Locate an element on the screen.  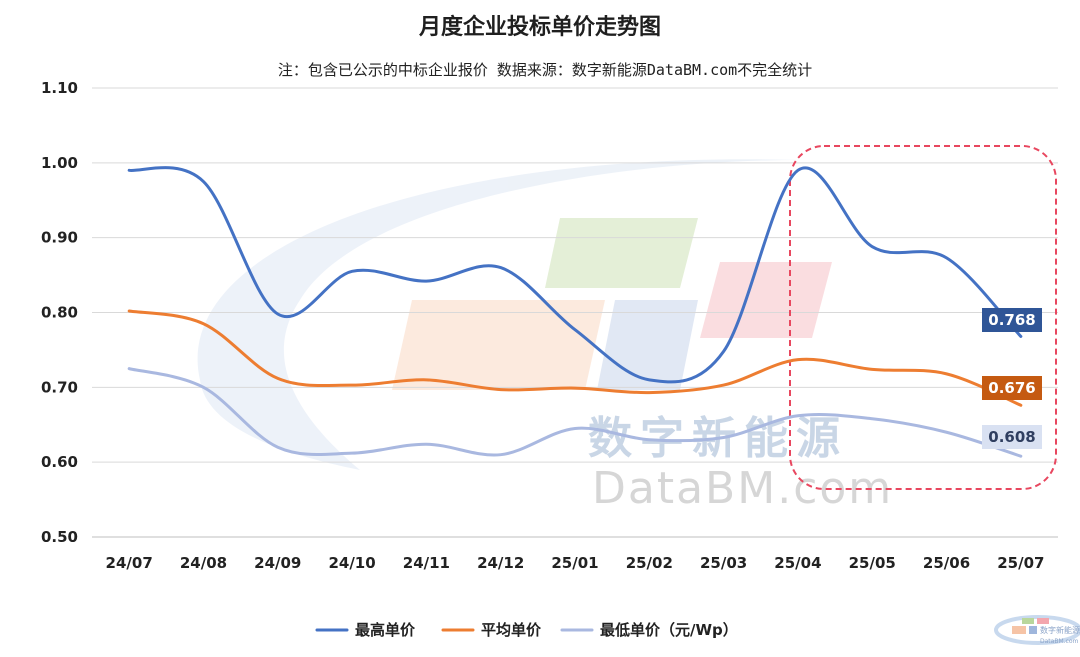
x-tick-label: 25/02 is located at coordinates (649, 563).